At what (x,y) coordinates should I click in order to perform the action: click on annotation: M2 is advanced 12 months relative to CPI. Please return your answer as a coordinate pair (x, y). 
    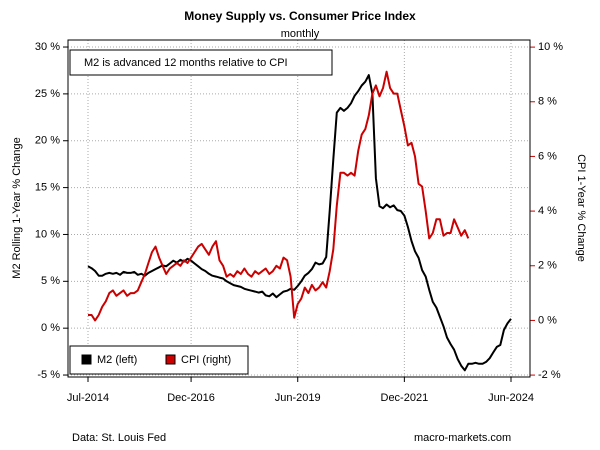
    Looking at the image, I should click on (186, 63).